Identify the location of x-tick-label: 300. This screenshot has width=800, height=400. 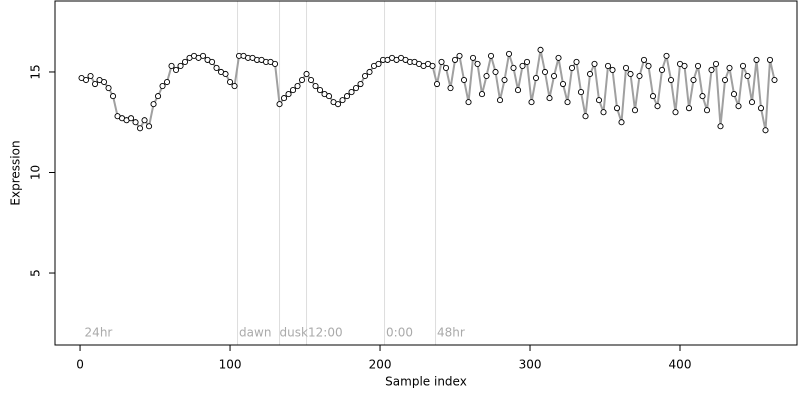
(530, 365).